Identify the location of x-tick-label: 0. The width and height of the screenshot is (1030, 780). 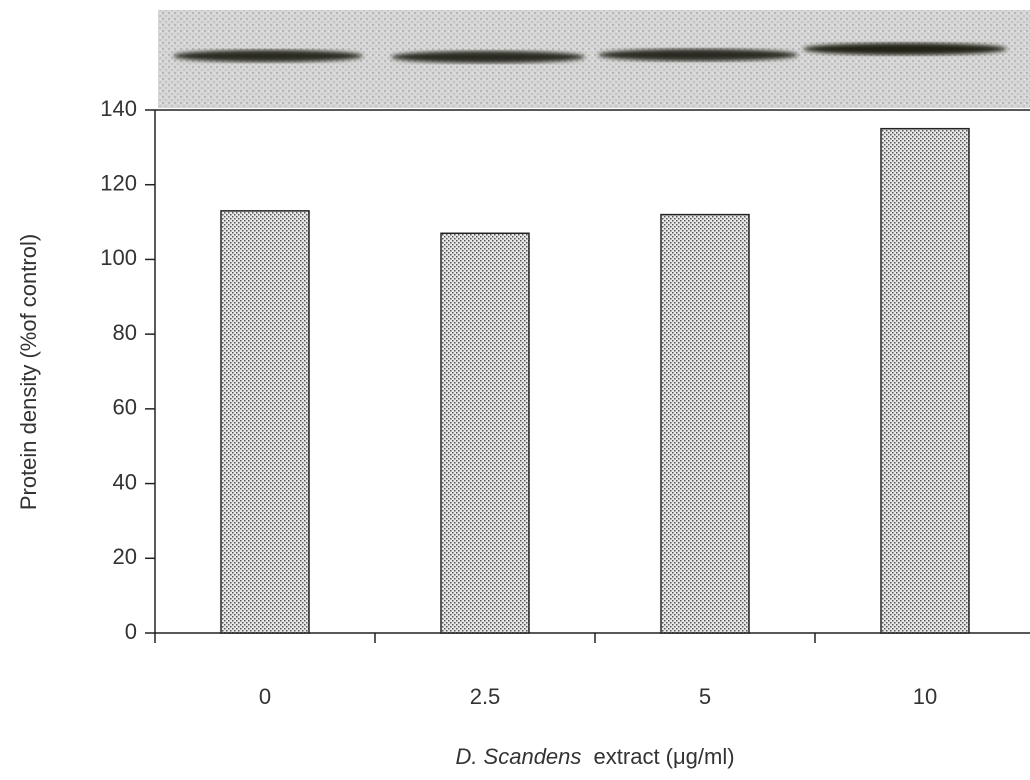
(265, 696).